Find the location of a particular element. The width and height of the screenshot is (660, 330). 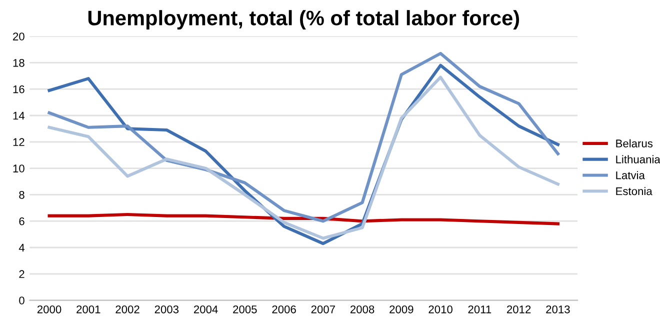

y-tick-label: 4 is located at coordinates (21, 248).